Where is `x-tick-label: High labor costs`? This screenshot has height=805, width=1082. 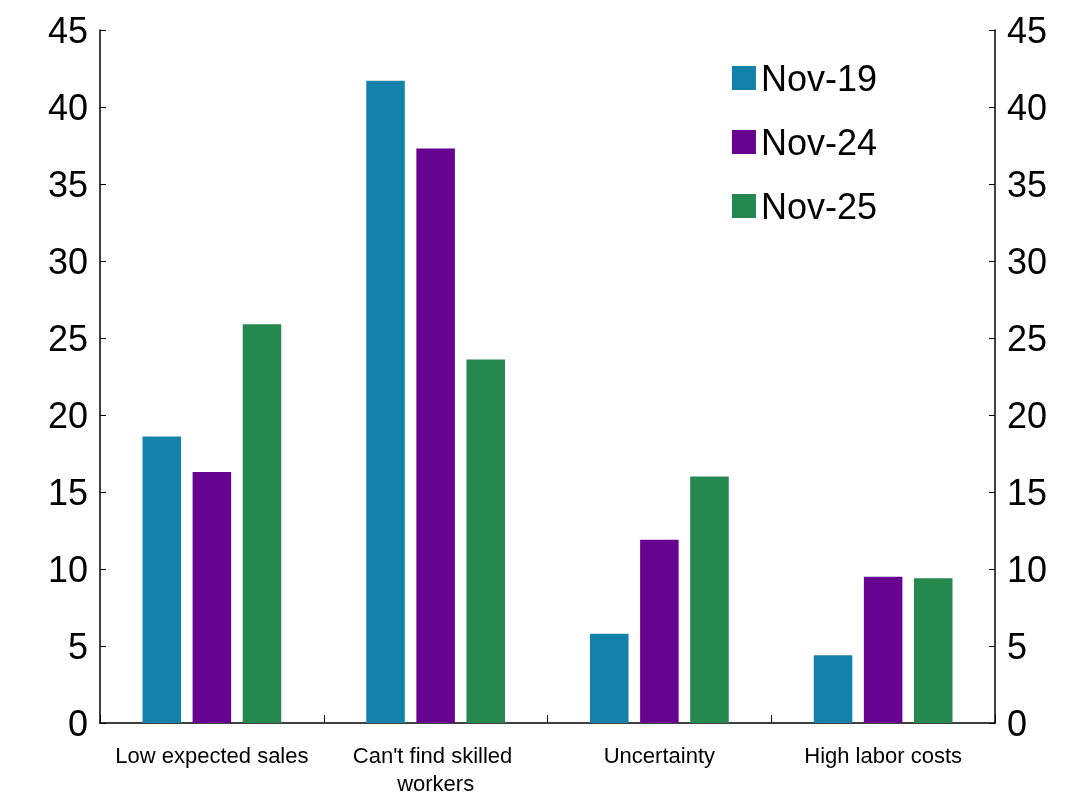
x-tick-label: High labor costs is located at coordinates (883, 755).